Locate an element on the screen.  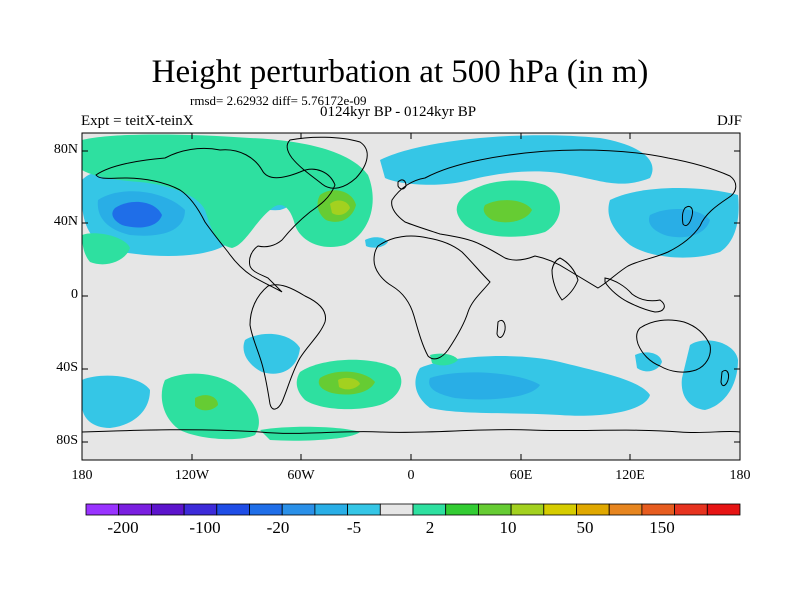
negative-anomaly-south-america is located at coordinates (271, 353).